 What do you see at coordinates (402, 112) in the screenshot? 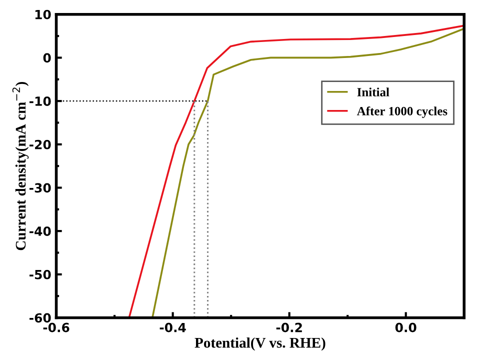
I see `legend-label: After 1000 cycles` at bounding box center [402, 112].